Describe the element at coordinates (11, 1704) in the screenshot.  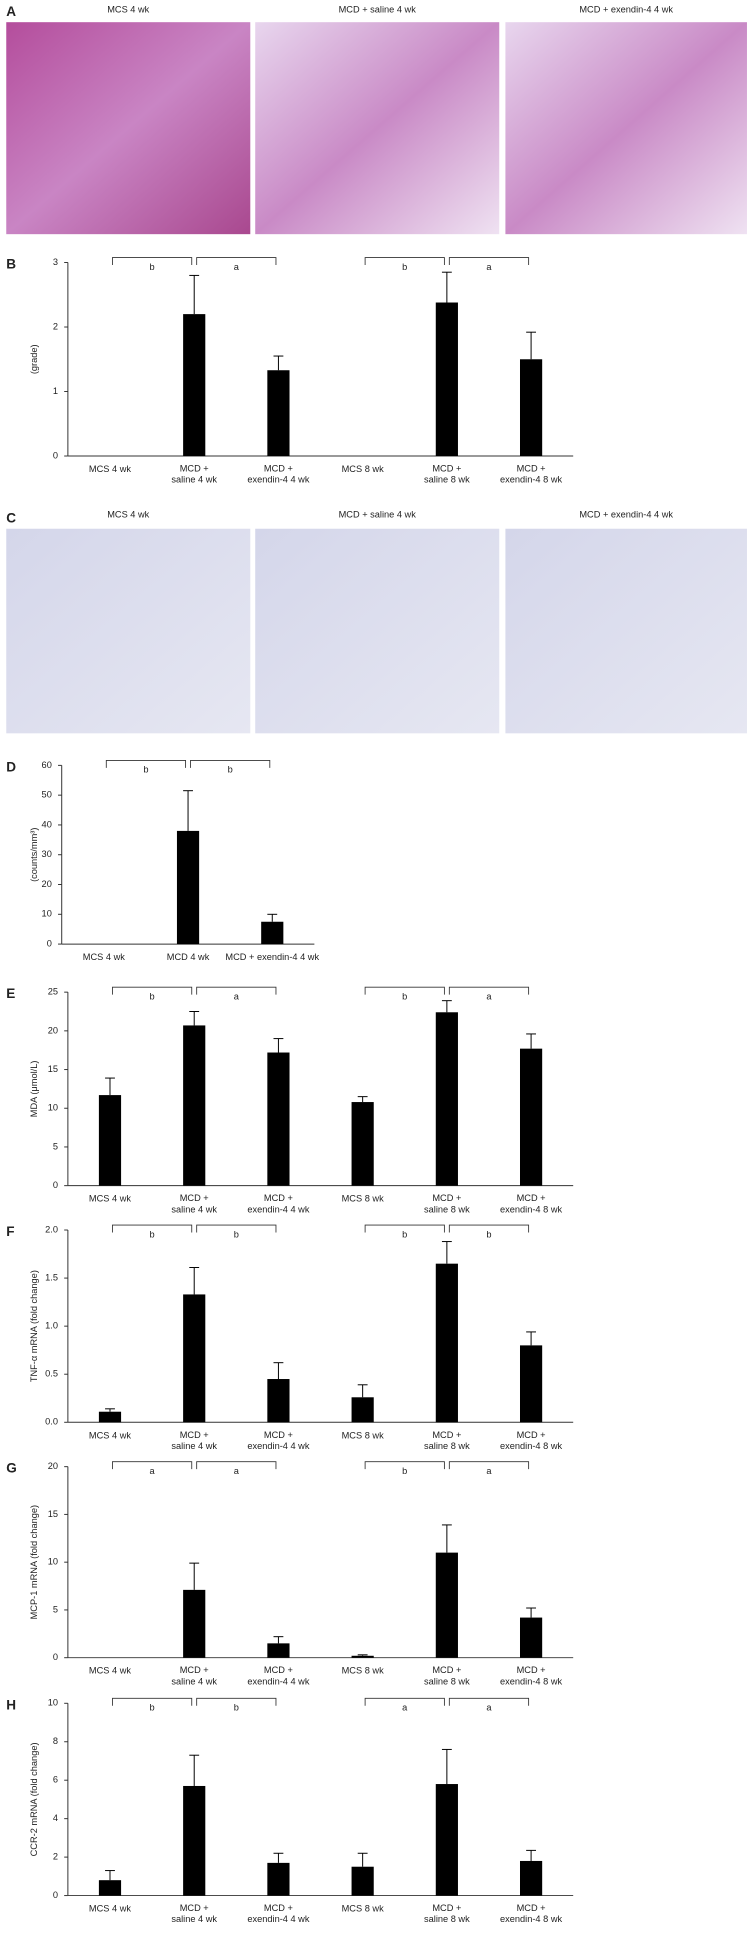
I see `panel-label: H` at that location.